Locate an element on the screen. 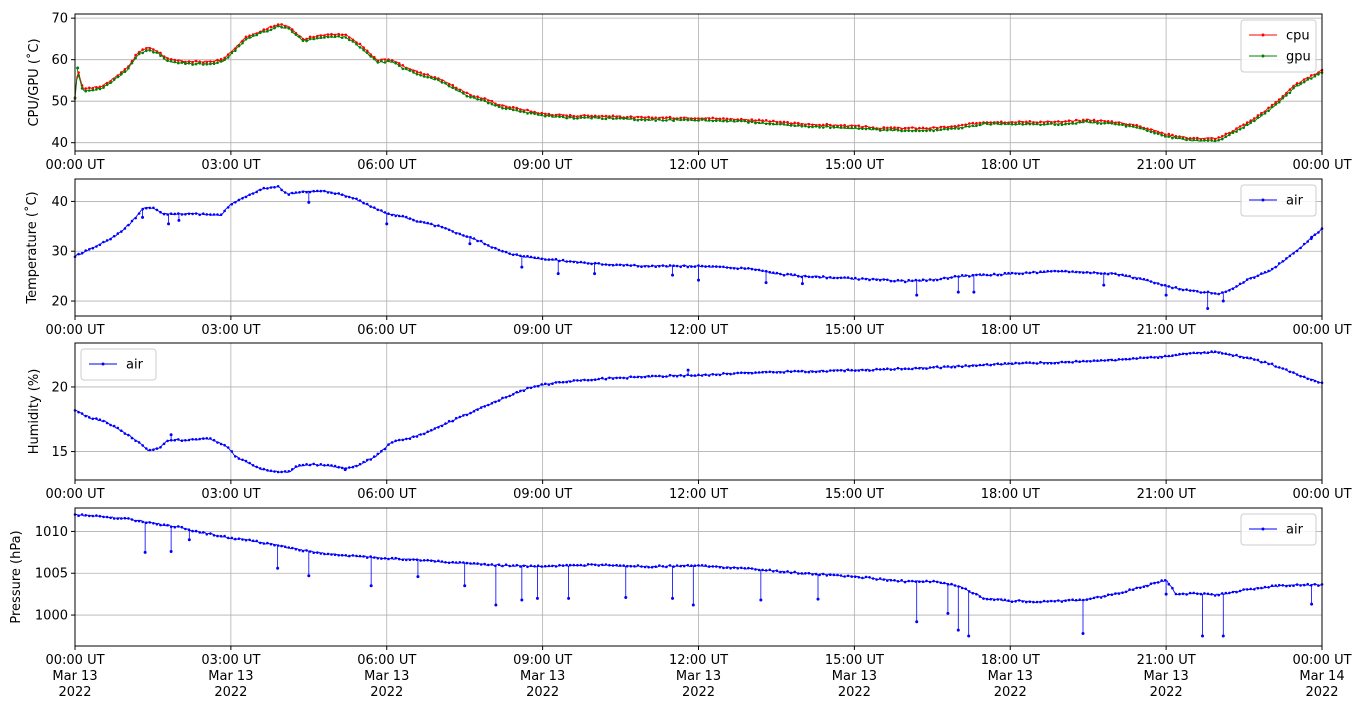 The image size is (1363, 711). y-tick-label: 20 is located at coordinates (59, 387).